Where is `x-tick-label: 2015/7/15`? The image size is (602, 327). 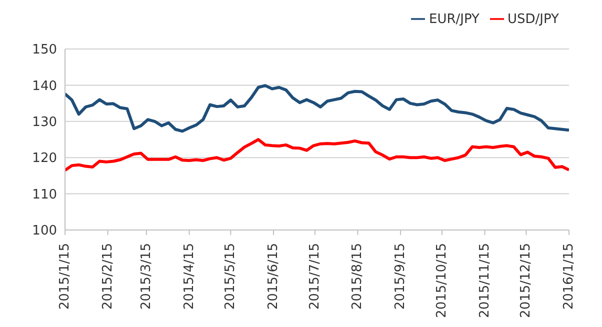 x-tick-label: 2015/7/15 is located at coordinates (314, 276).